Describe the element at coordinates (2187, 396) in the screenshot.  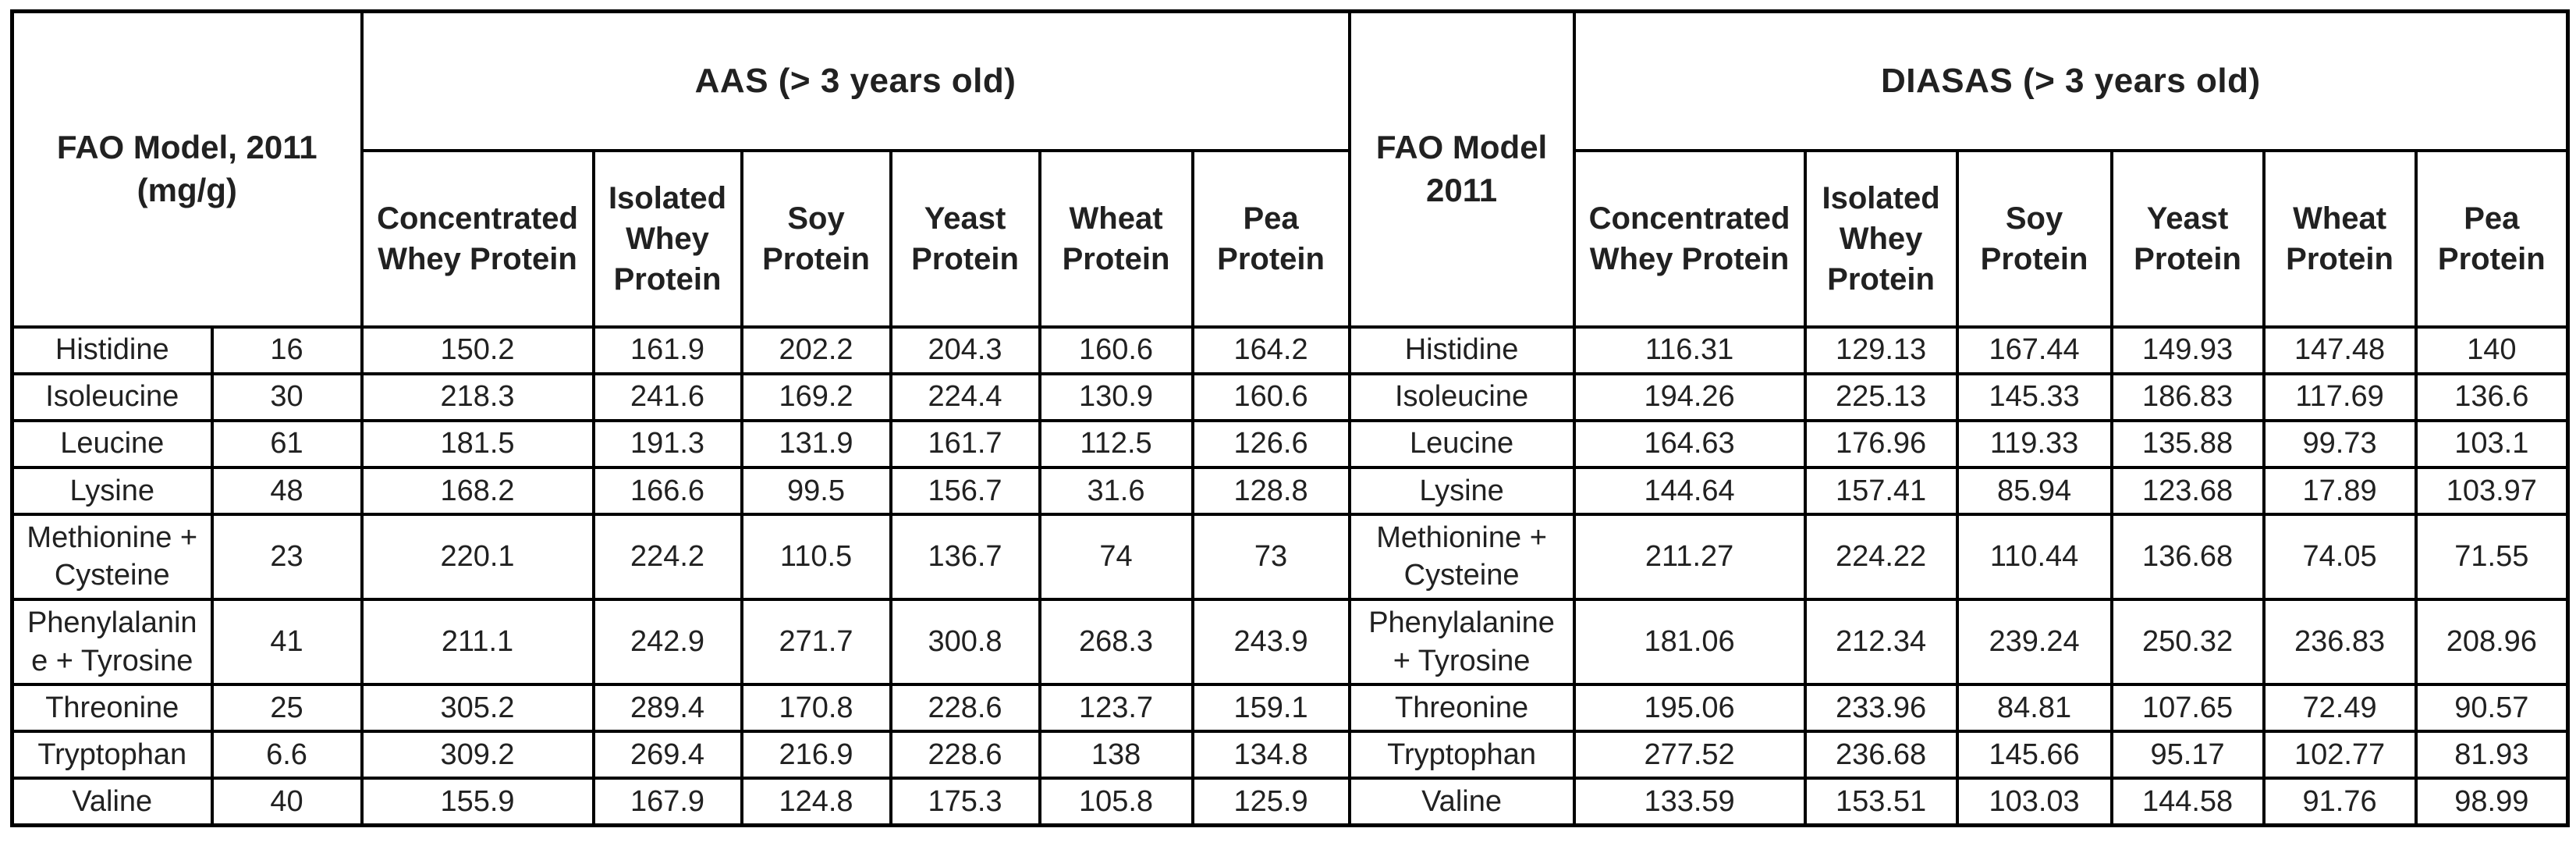
I see `diasas-value-cell: 186.83` at that location.